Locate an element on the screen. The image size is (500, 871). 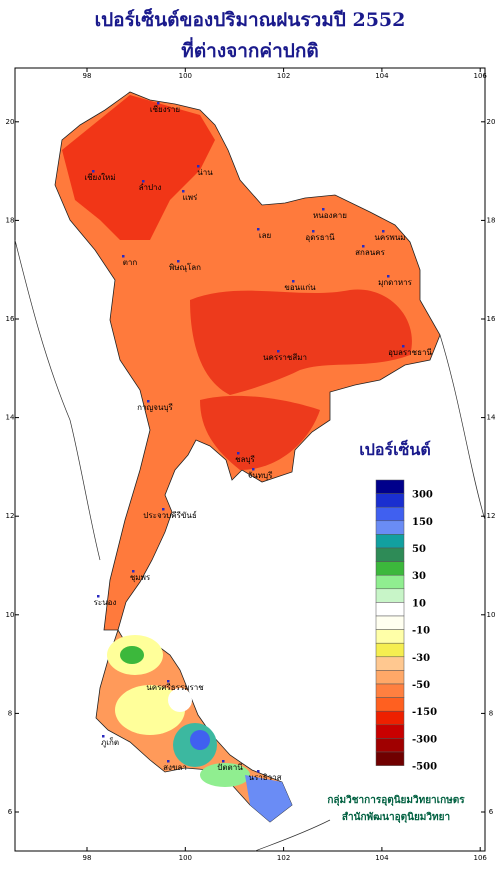
legend-label: 50 is located at coordinates (419, 549).